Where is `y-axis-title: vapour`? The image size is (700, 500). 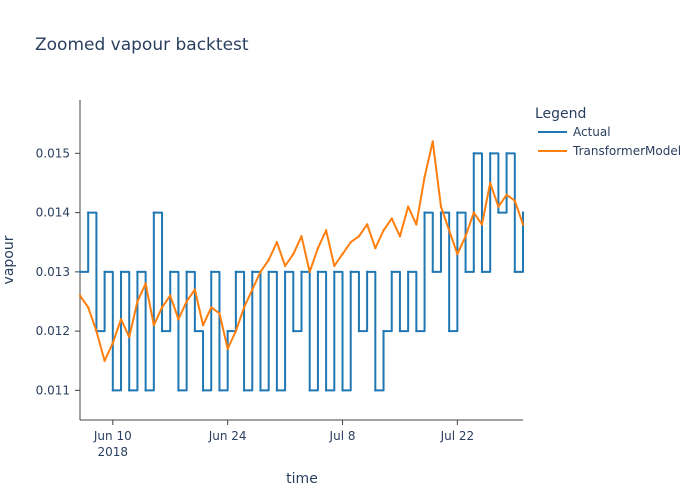 y-axis-title: vapour is located at coordinates (9, 259).